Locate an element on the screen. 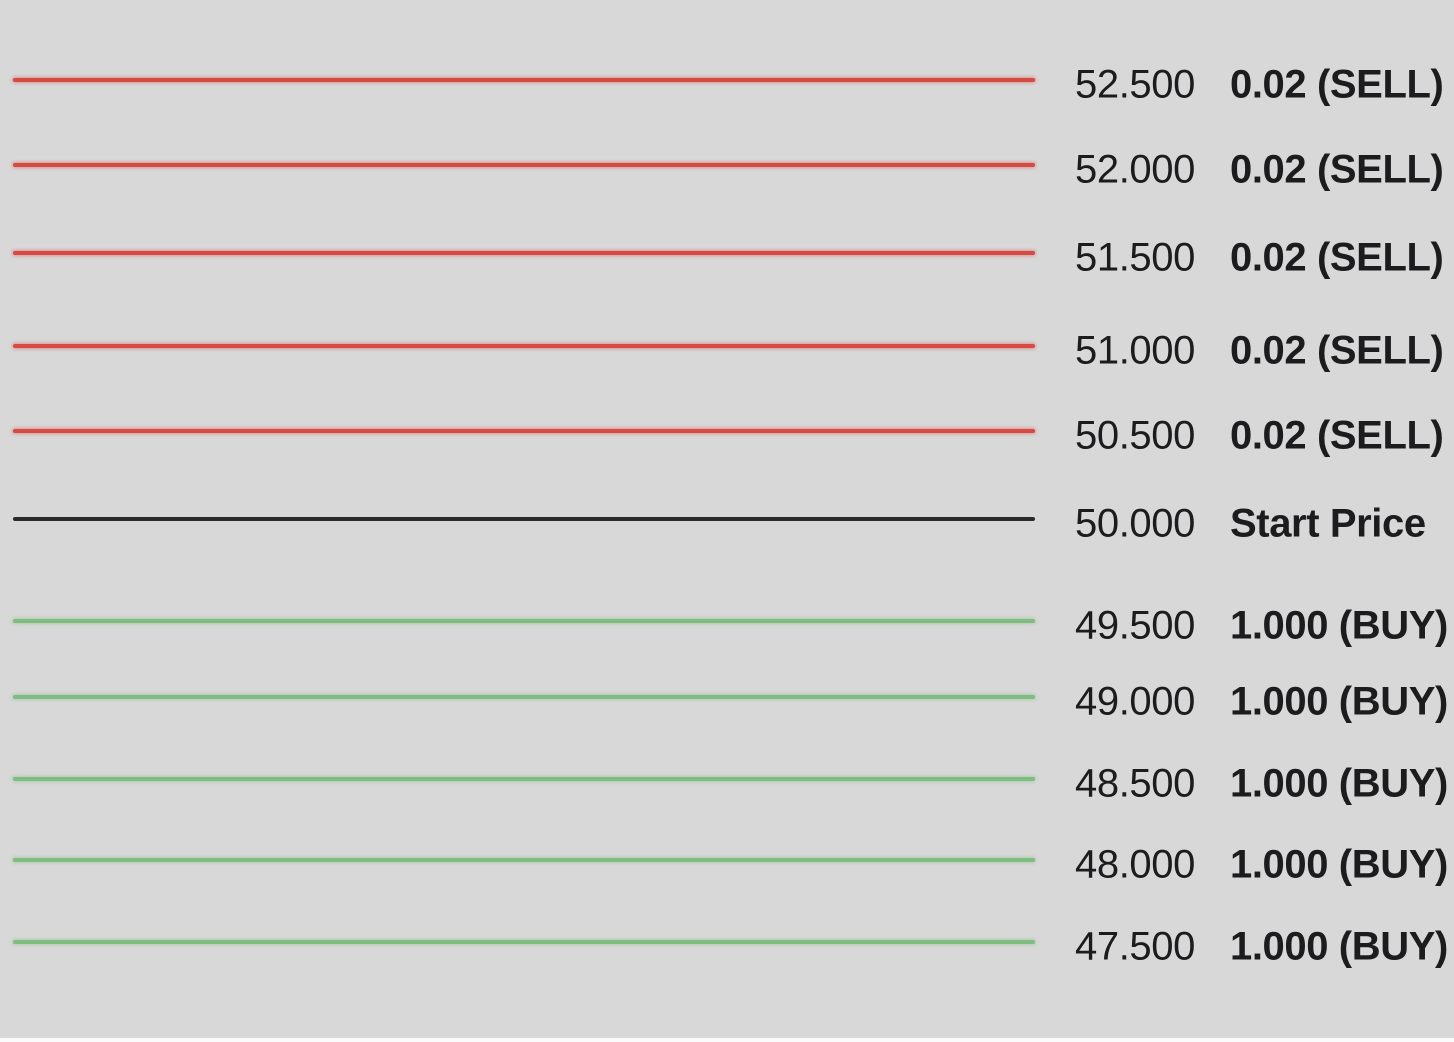 The image size is (1454, 1042). price-label: 52.000 is located at coordinates (1135, 169).